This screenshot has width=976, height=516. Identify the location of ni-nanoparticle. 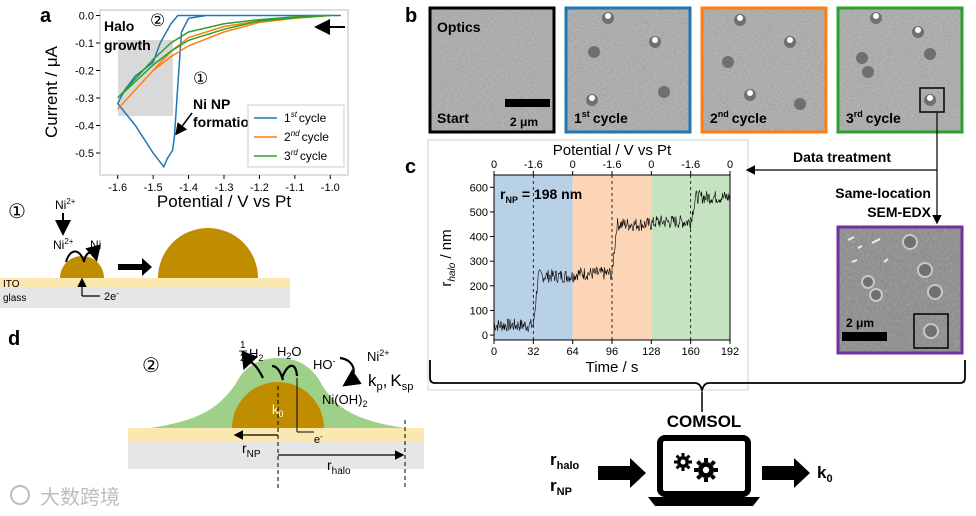
(208, 253).